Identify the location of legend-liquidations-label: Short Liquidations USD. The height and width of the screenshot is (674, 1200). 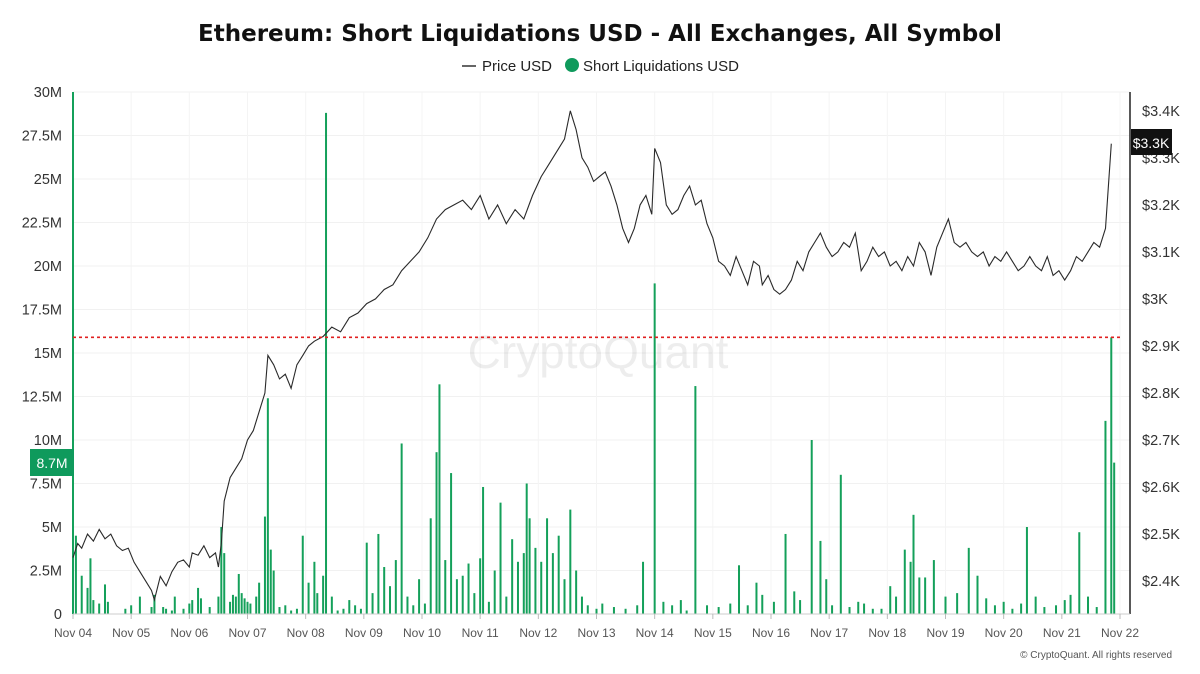
(661, 66).